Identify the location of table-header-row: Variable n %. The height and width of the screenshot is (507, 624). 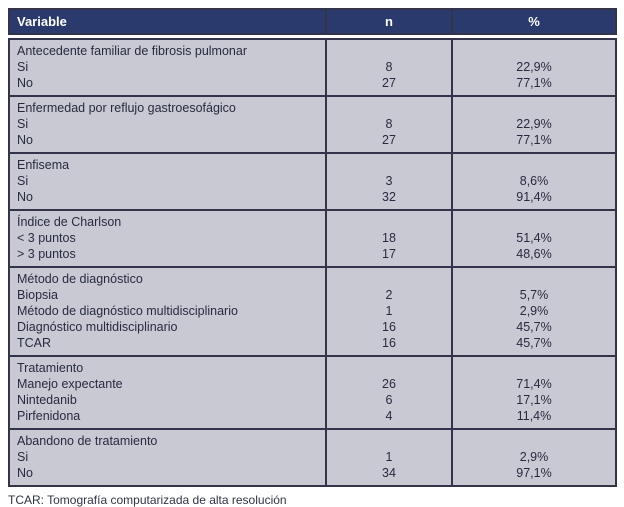
(312, 21).